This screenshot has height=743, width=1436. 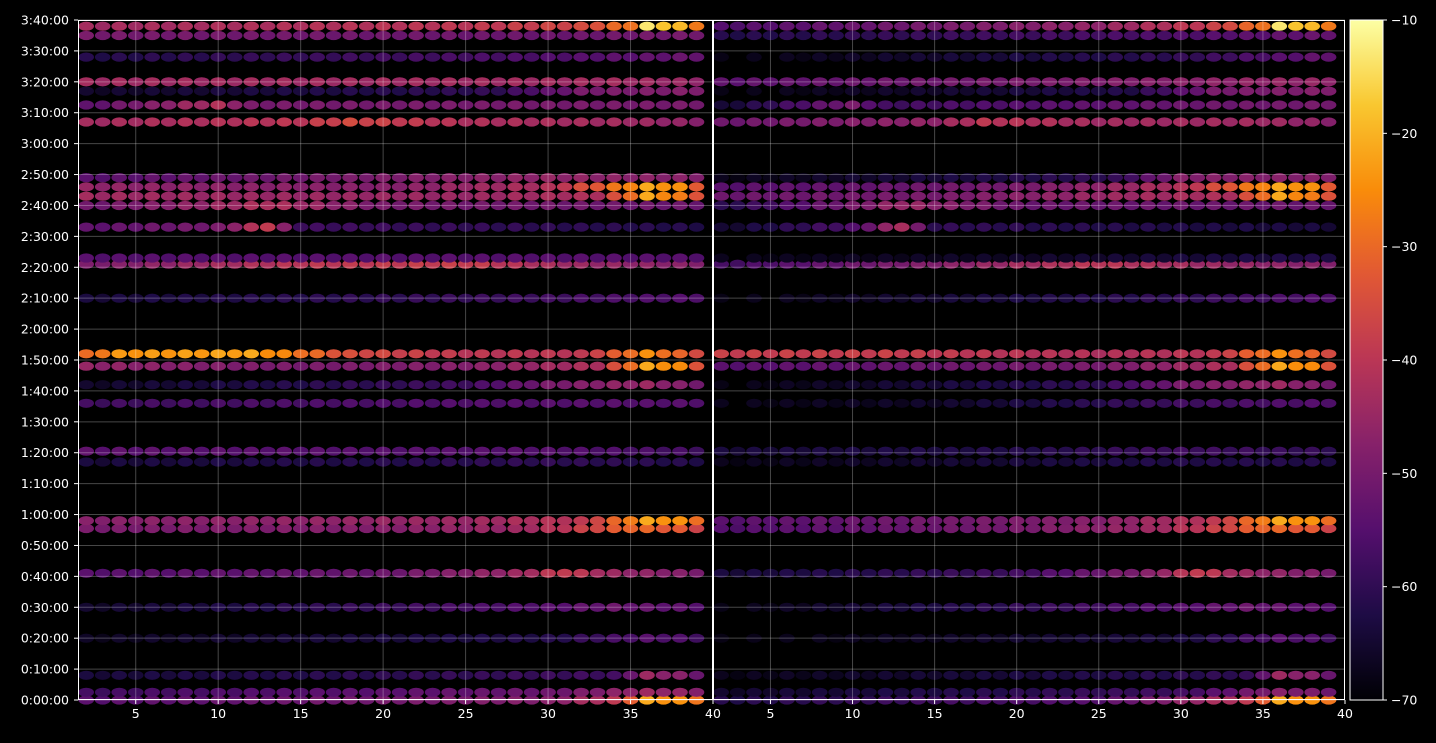 I want to click on x-tick-label: 25, so click(x=466, y=713).